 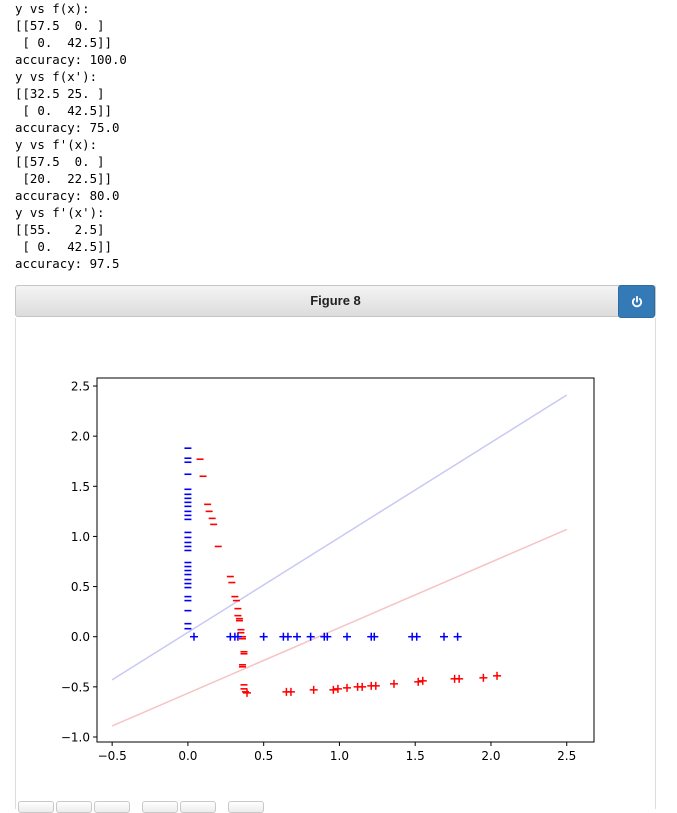 I want to click on x-tick-label: 1.5, so click(x=415, y=756).